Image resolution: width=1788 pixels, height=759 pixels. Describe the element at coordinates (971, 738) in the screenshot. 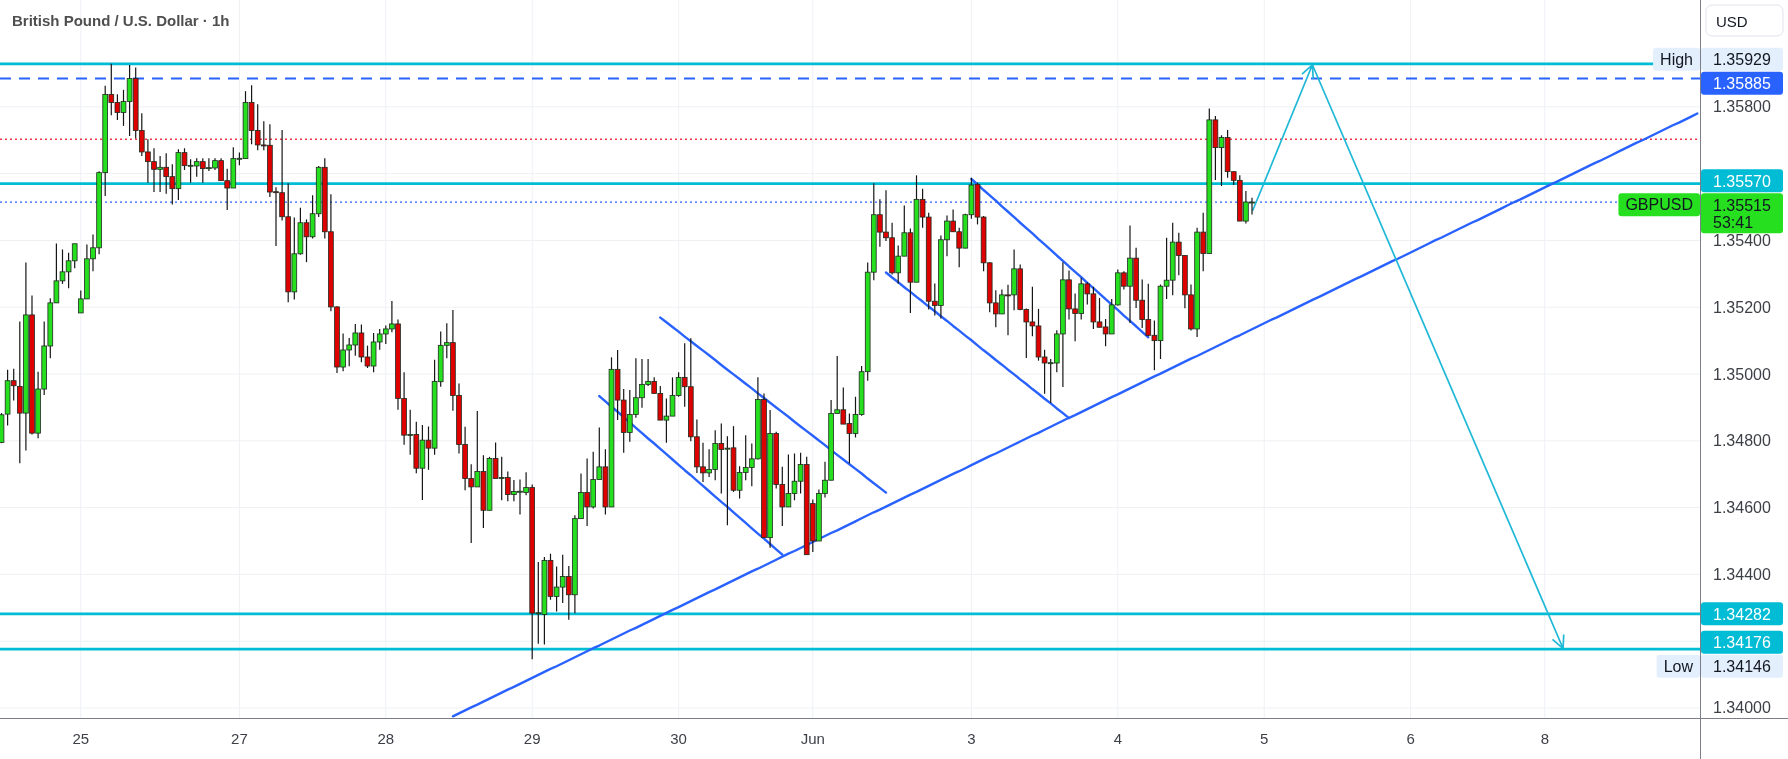

I see `x-tick-label: 3` at that location.